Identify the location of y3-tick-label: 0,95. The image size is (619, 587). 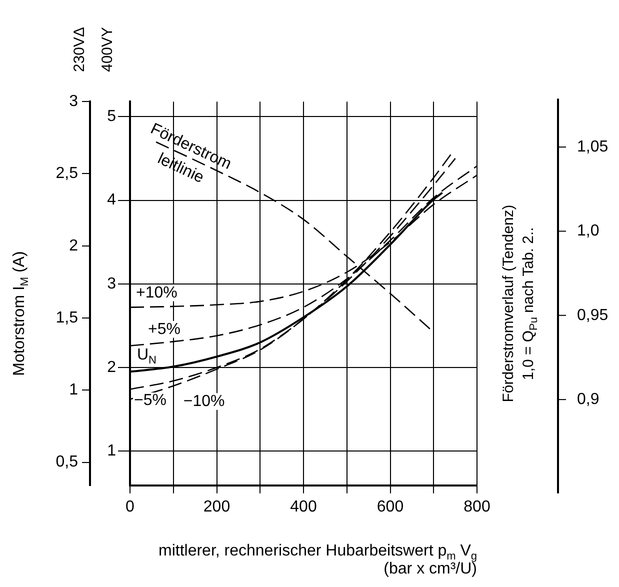
(592, 315).